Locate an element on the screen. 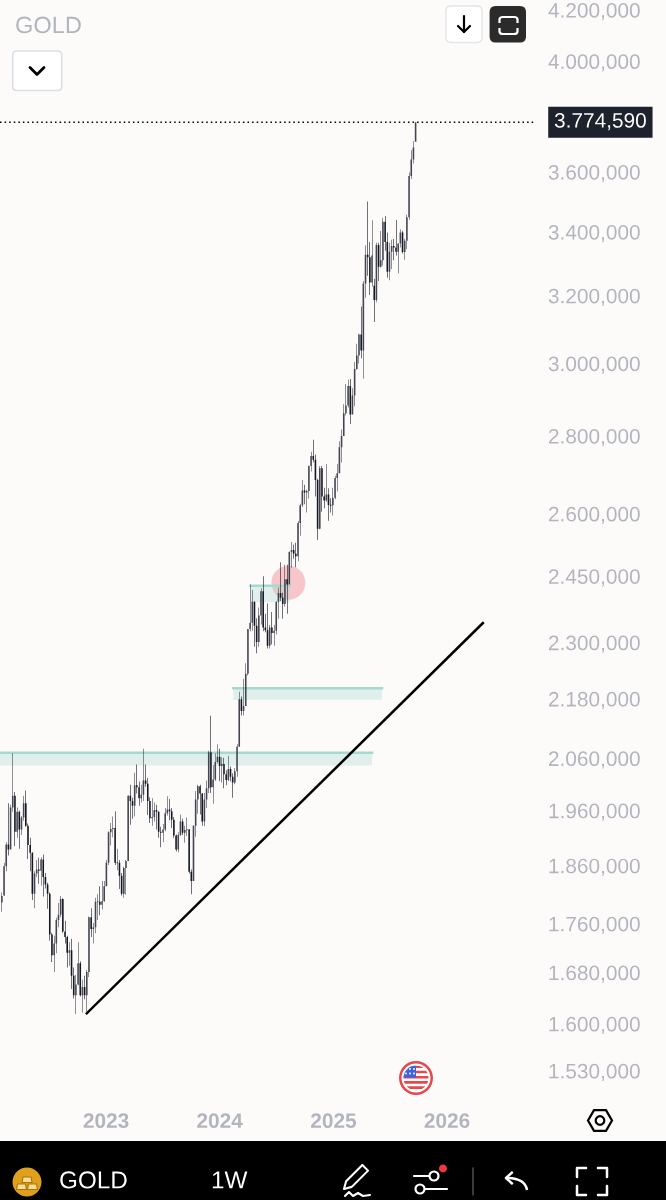 Image resolution: width=666 pixels, height=1200 pixels. y-tick-label: 3.400,000 is located at coordinates (594, 233).